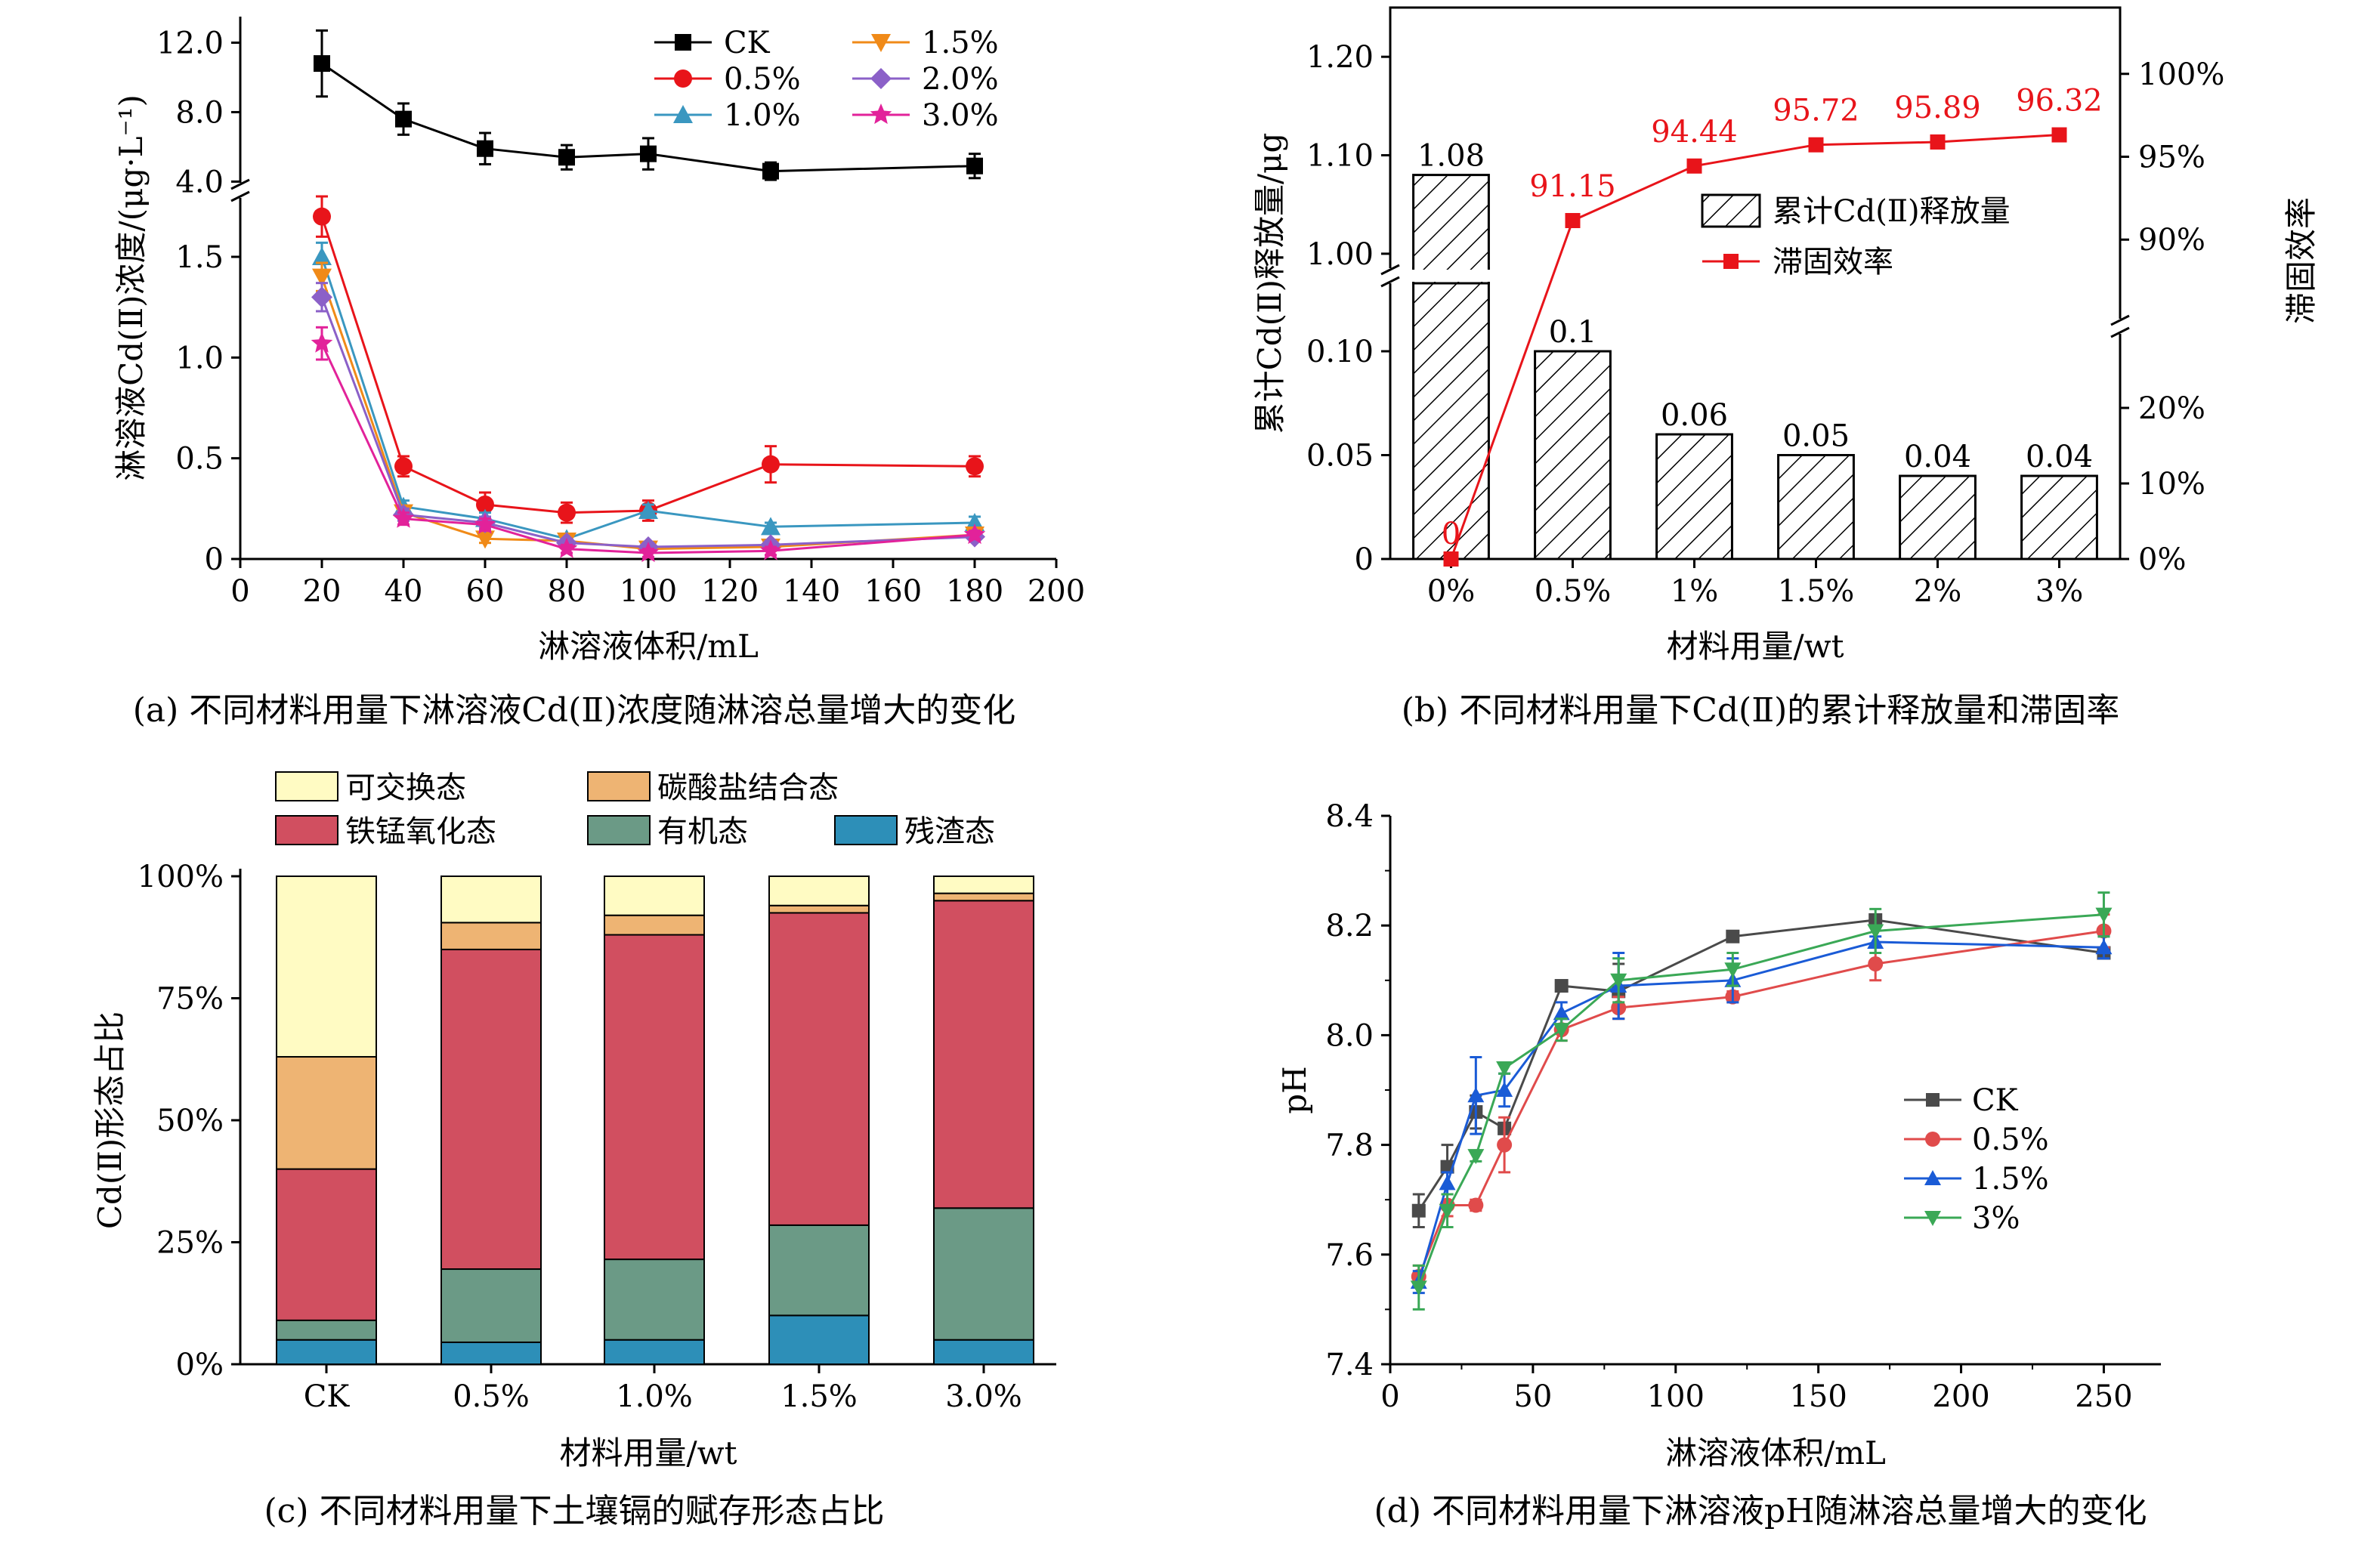 The width and height of the screenshot is (2380, 1541). Describe the element at coordinates (2301, 260) in the screenshot. I see `y2-axis-label: 滞固效率` at that location.